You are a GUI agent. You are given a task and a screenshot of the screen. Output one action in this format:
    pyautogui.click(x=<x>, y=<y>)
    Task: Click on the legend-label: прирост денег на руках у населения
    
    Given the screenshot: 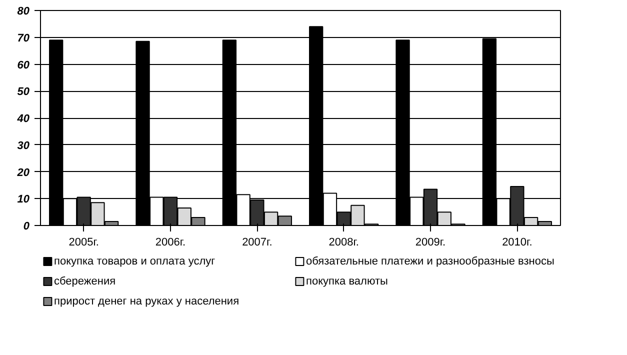 What is the action you would take?
    pyautogui.click(x=147, y=302)
    